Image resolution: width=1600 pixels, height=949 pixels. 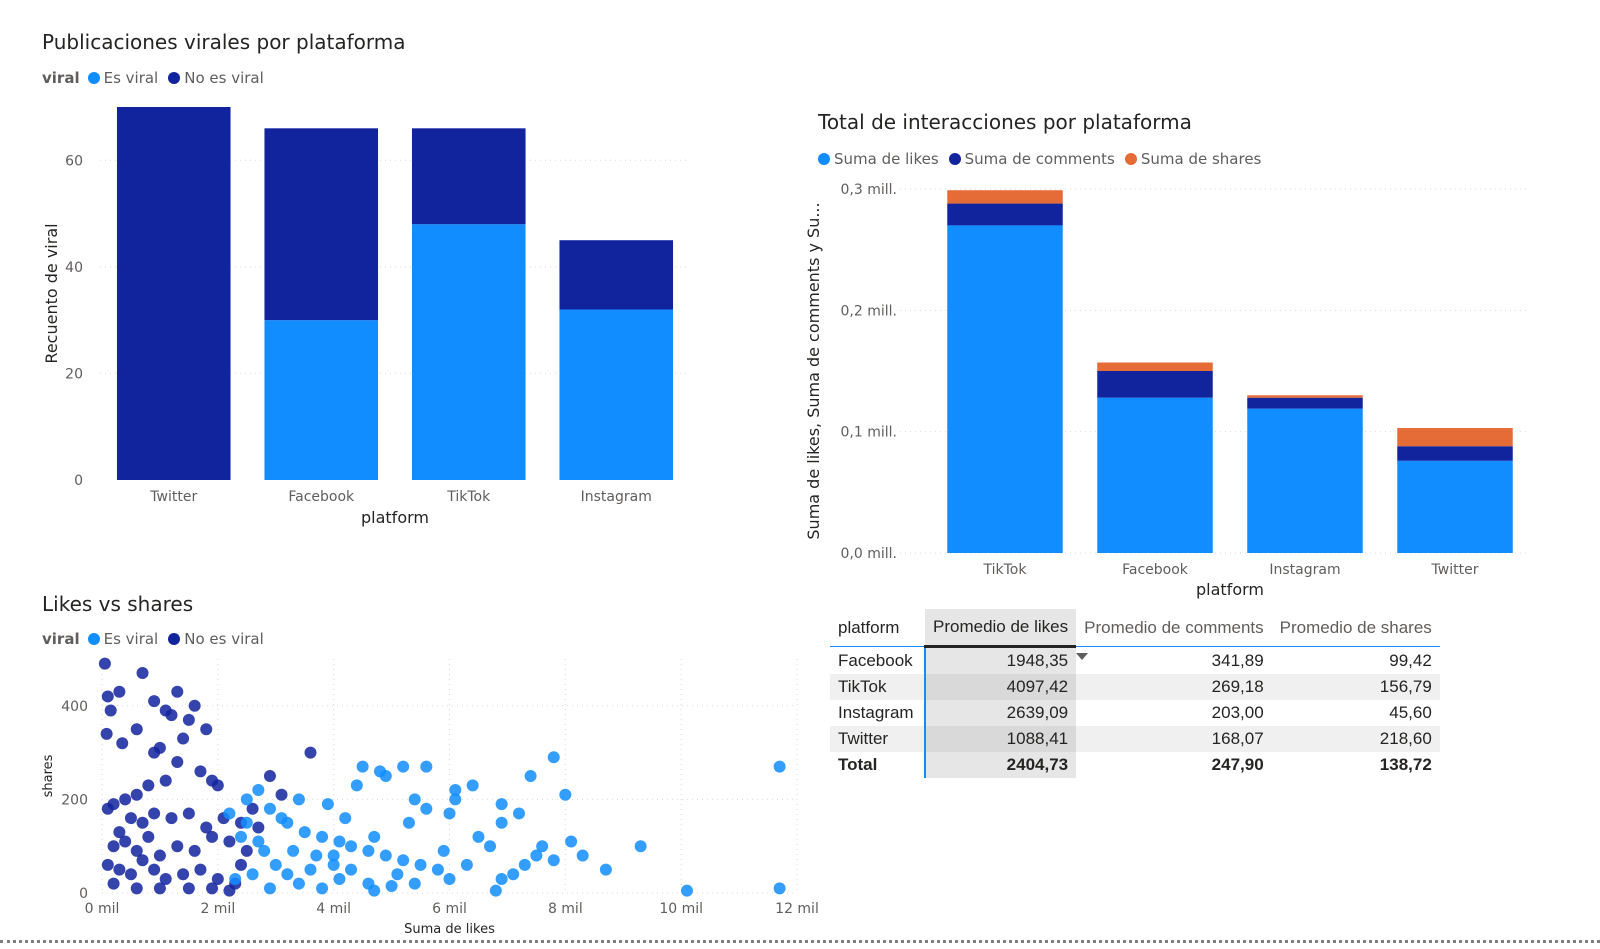 What do you see at coordinates (1304, 570) in the screenshot?
I see `x-tick-label: Instagram` at bounding box center [1304, 570].